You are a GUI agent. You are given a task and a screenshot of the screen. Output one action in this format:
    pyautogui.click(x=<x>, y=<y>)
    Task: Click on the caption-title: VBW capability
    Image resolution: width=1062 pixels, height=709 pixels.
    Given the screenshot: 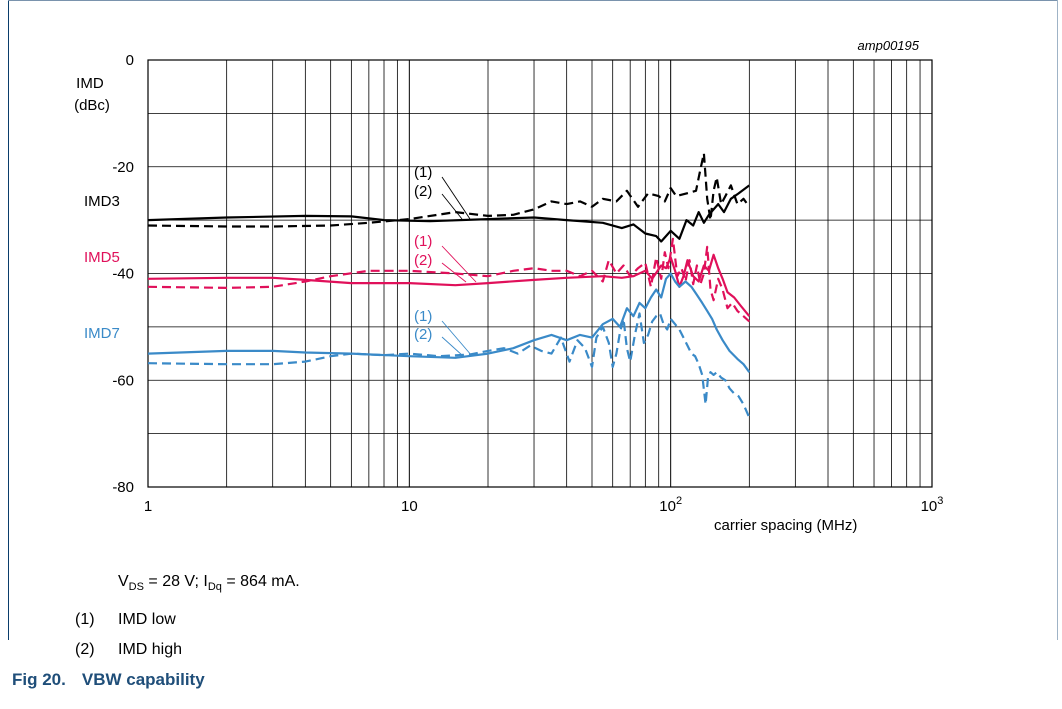 What is the action you would take?
    pyautogui.click(x=143, y=679)
    